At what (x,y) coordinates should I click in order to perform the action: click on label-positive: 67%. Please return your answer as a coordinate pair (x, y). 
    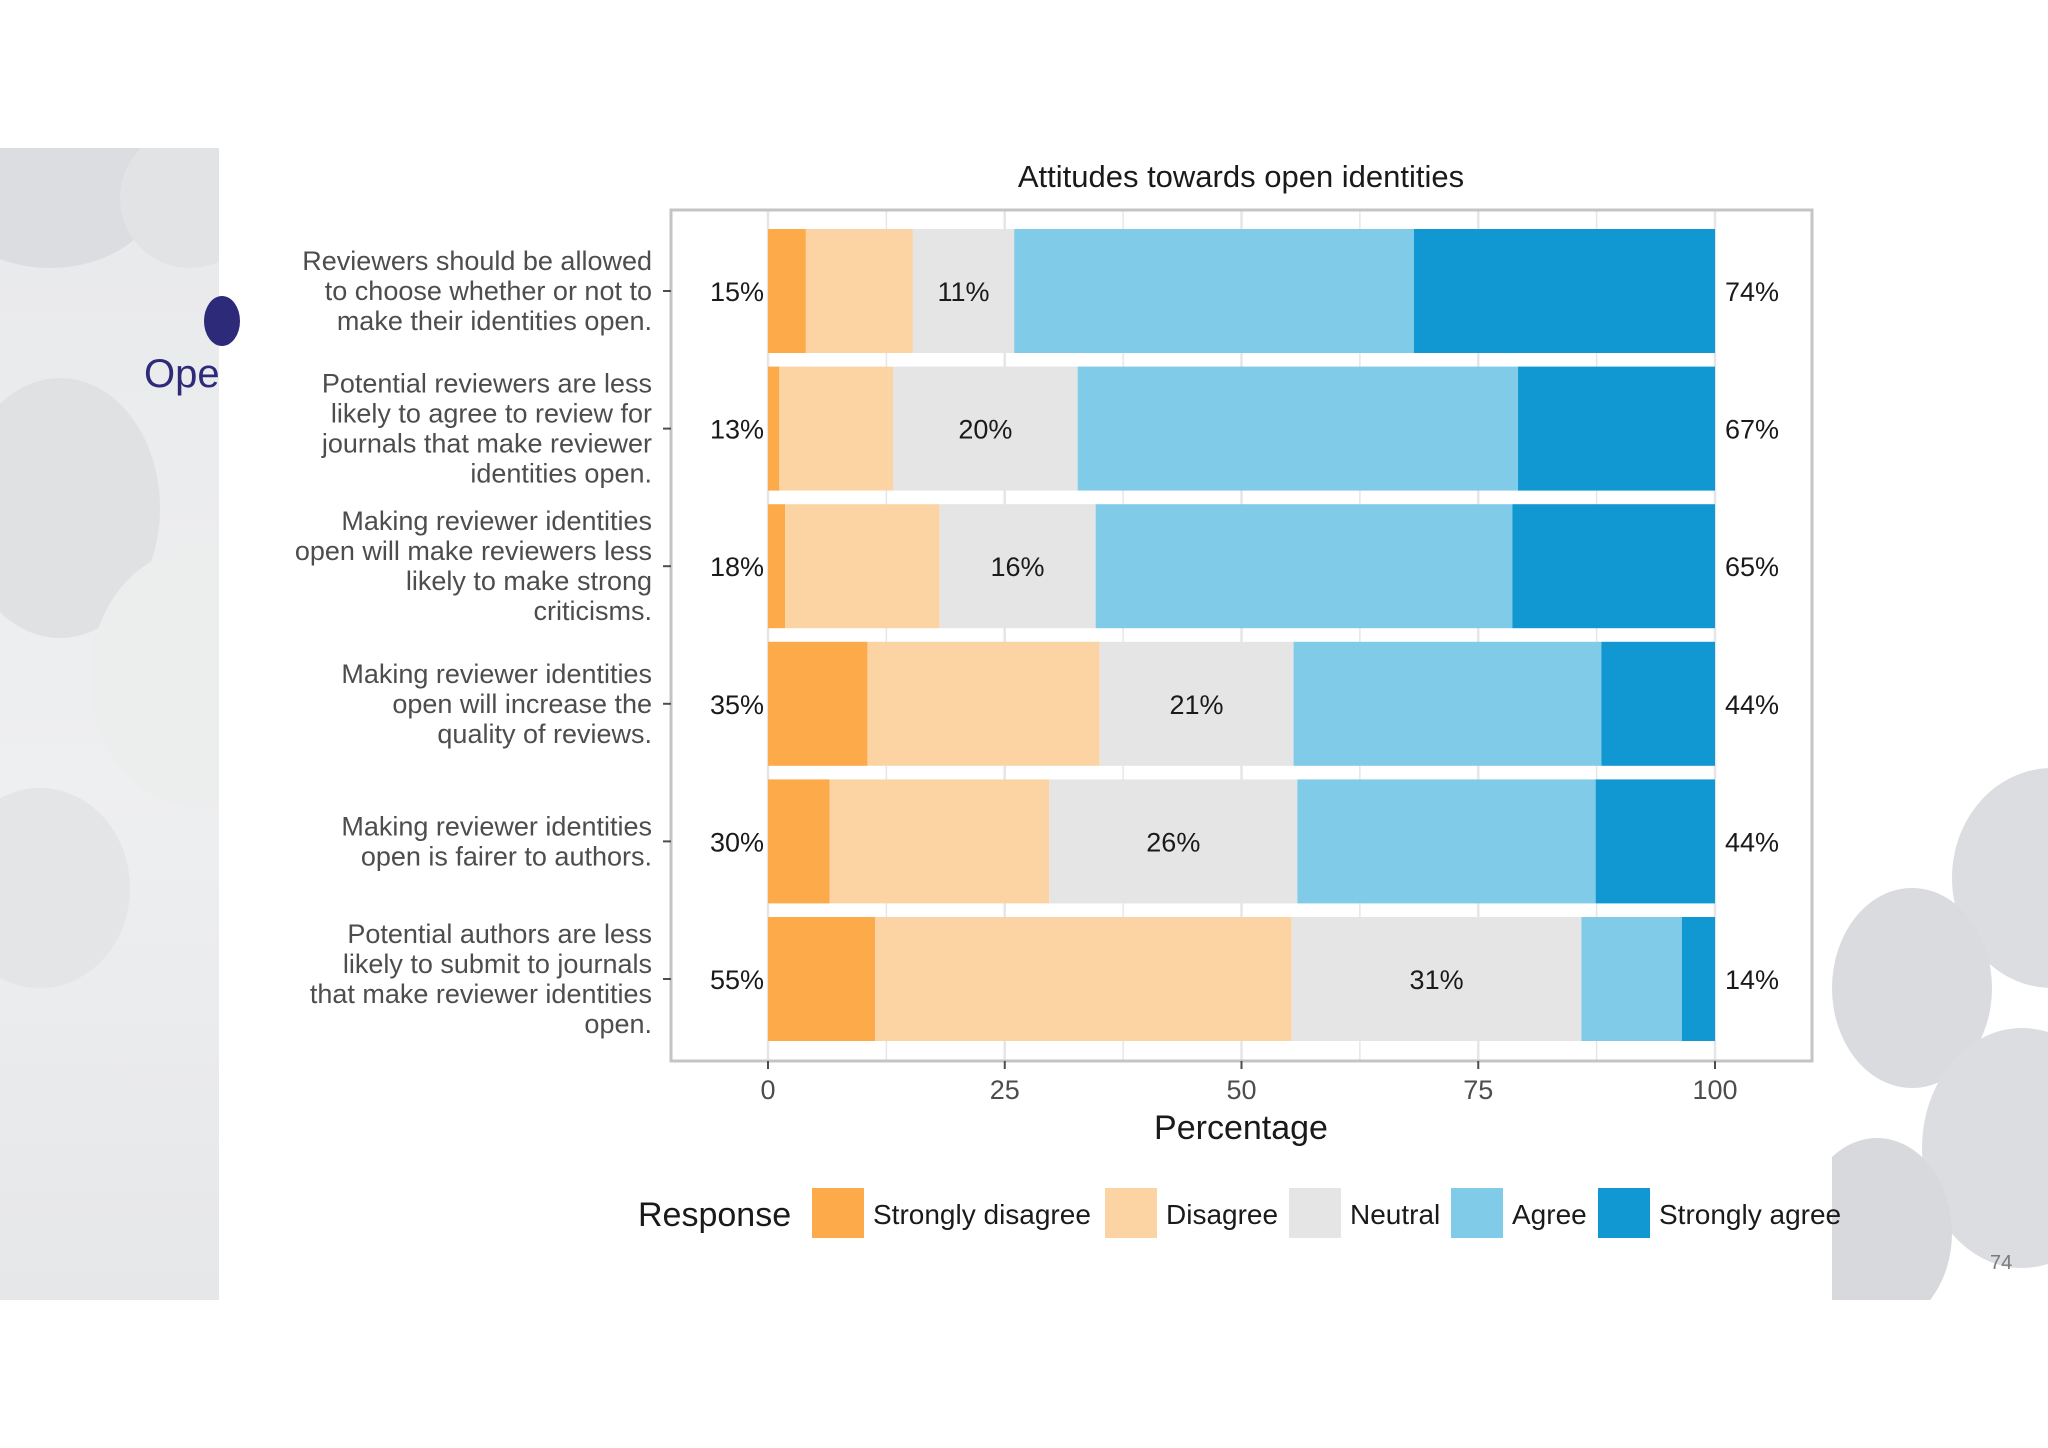
    Looking at the image, I should click on (1752, 430).